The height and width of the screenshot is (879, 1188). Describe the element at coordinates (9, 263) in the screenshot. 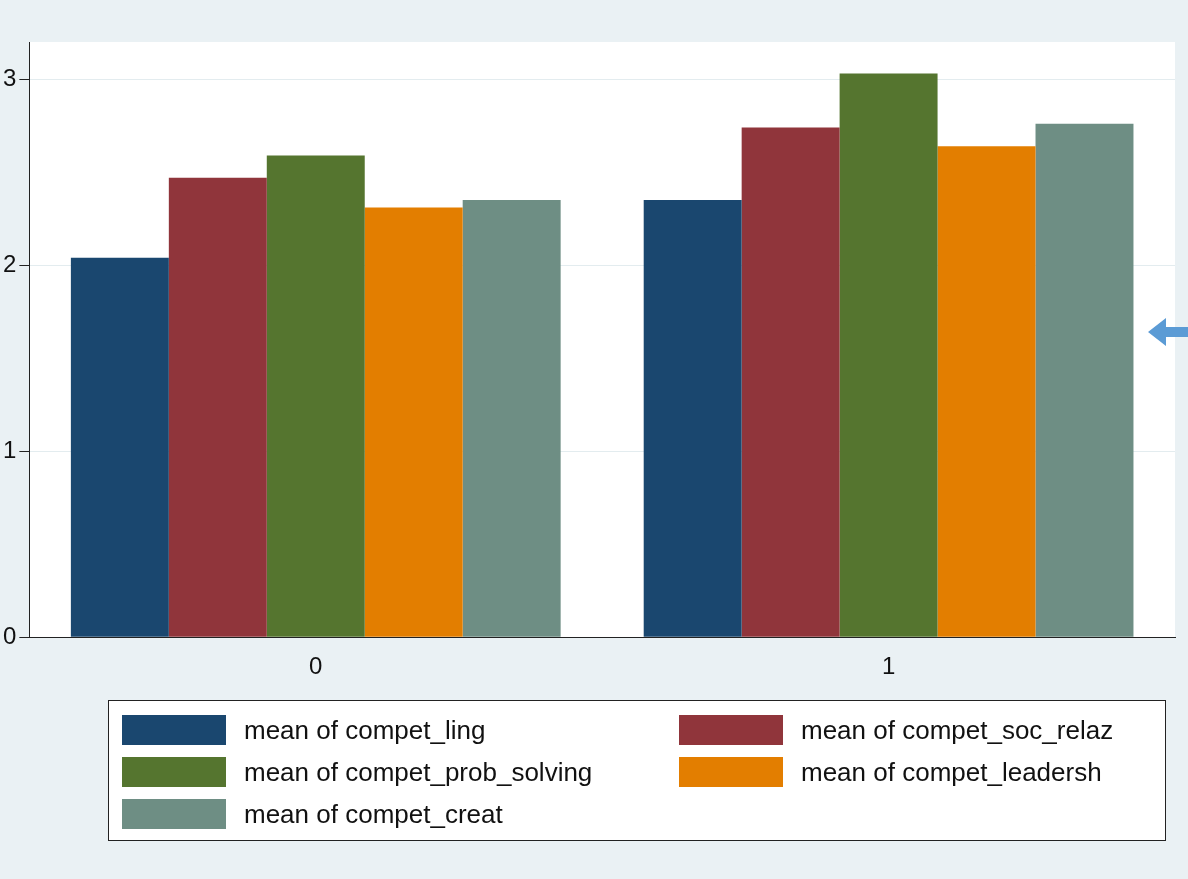

I see `y-tick-label: 2` at that location.